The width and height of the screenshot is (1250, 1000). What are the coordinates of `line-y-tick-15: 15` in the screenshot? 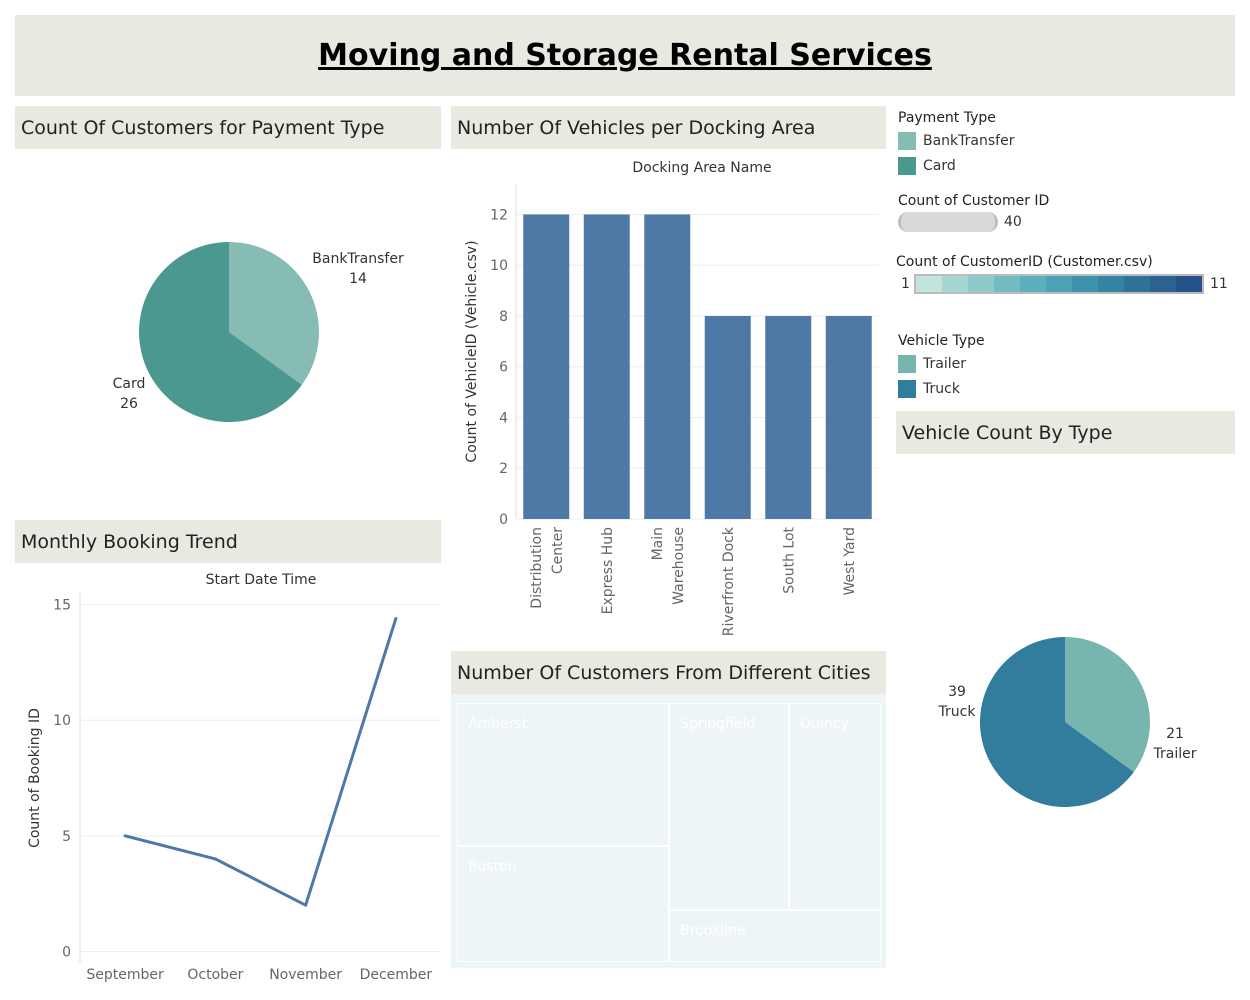 It's located at (62, 606).